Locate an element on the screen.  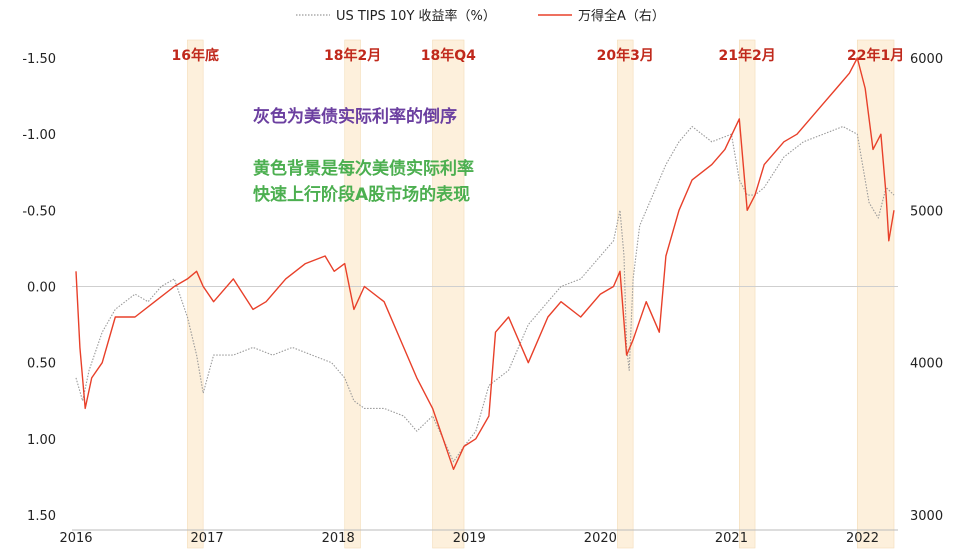
annotations: 灰色为美债实际利率的倒序 黄色背景是每次美债实际利率 快速上行阶段A股市场的表现 is located at coordinates (363, 155).